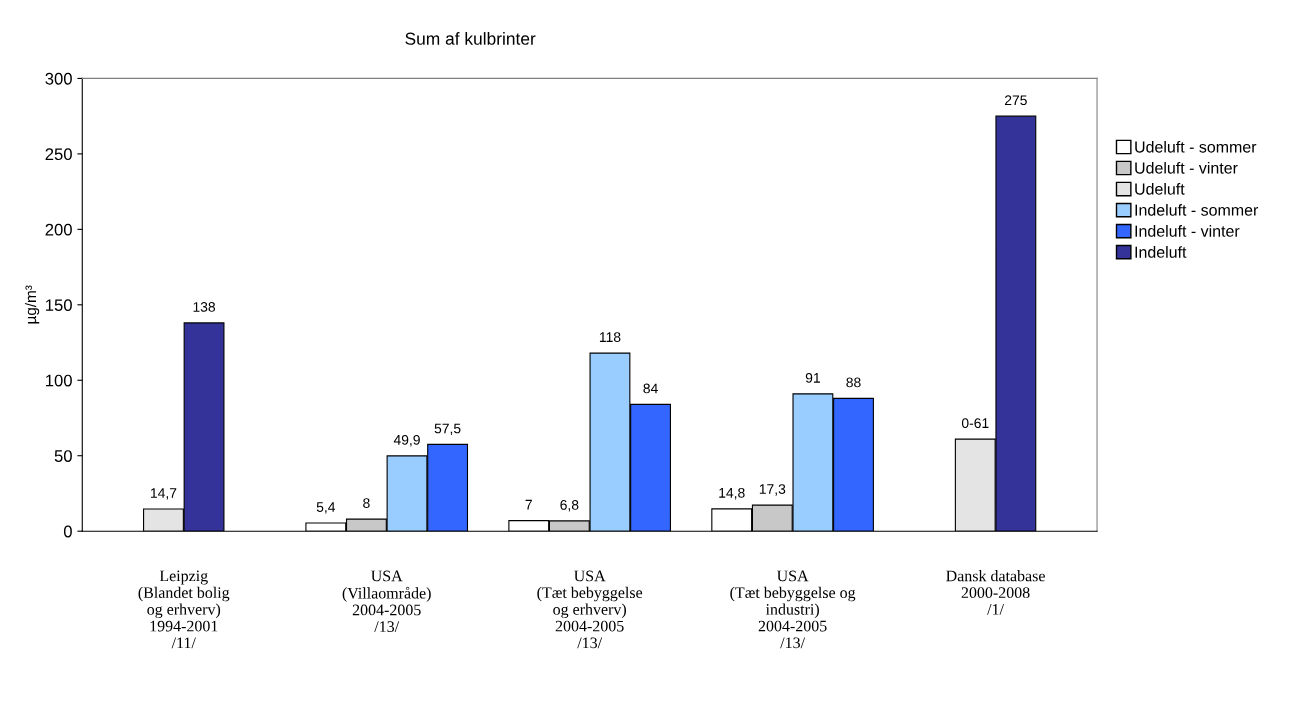  I want to click on data-label: 14,8, so click(732, 493).